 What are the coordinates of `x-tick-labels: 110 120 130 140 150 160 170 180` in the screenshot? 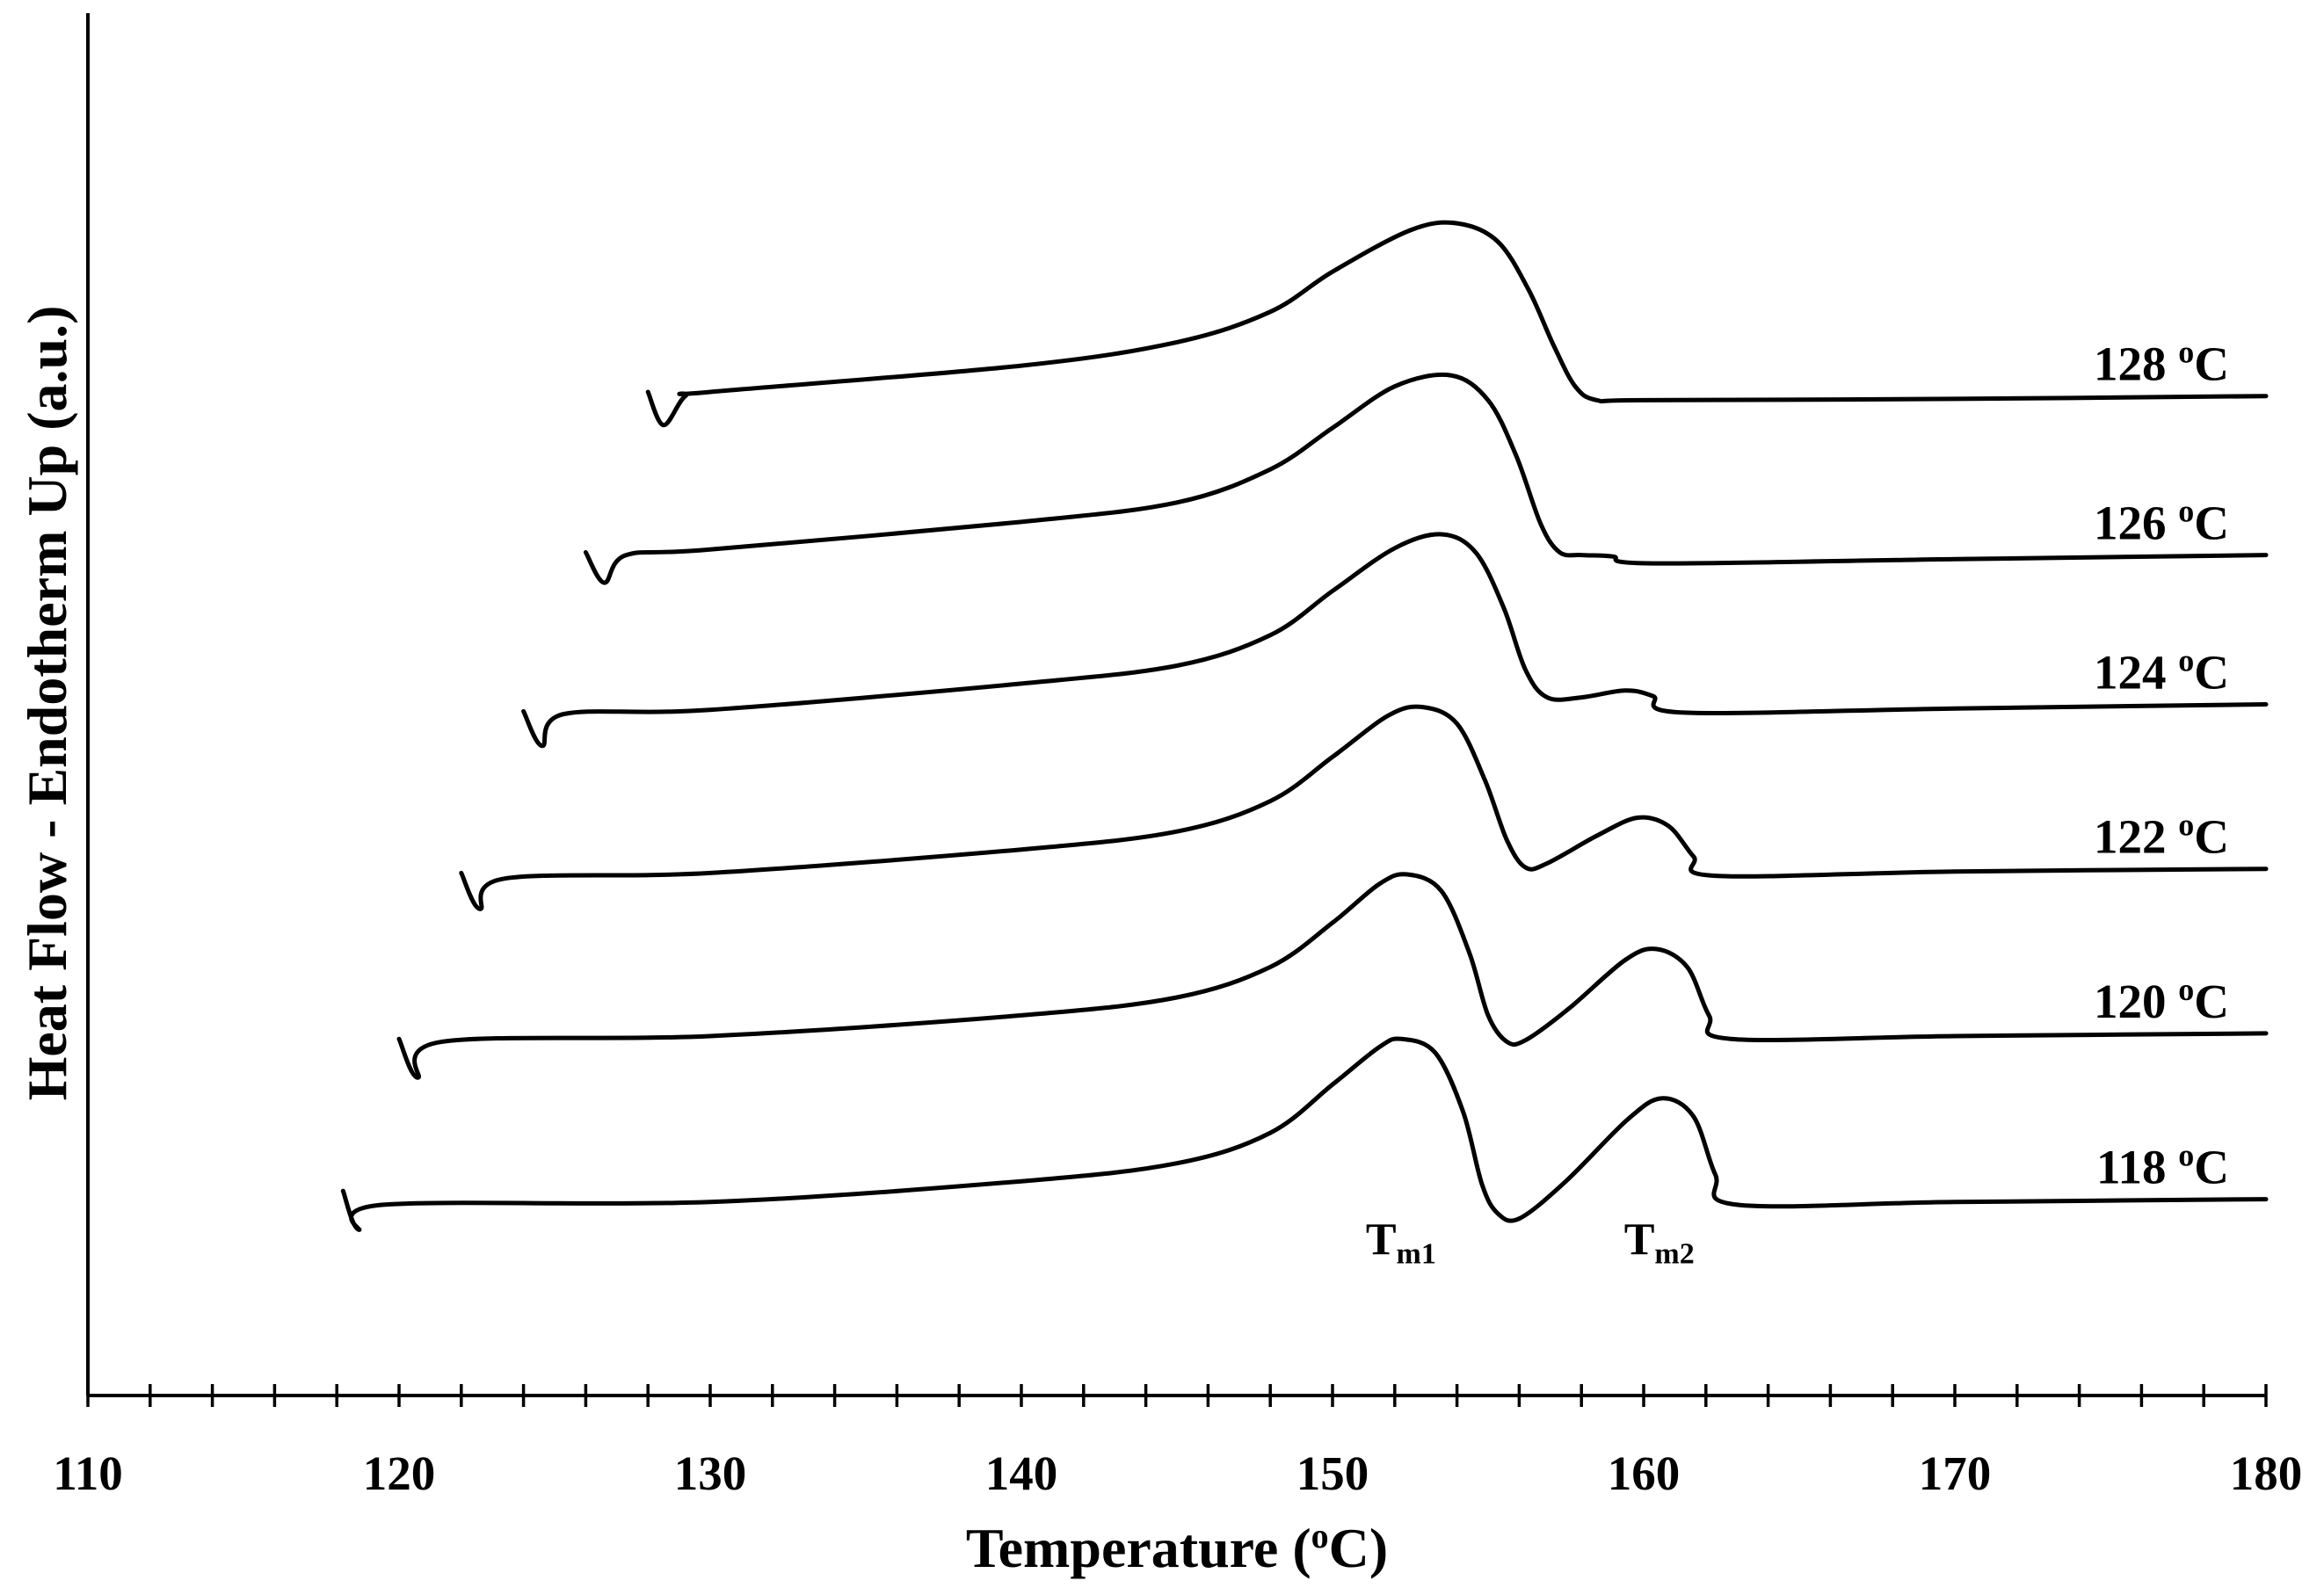 It's located at (1177, 1473).